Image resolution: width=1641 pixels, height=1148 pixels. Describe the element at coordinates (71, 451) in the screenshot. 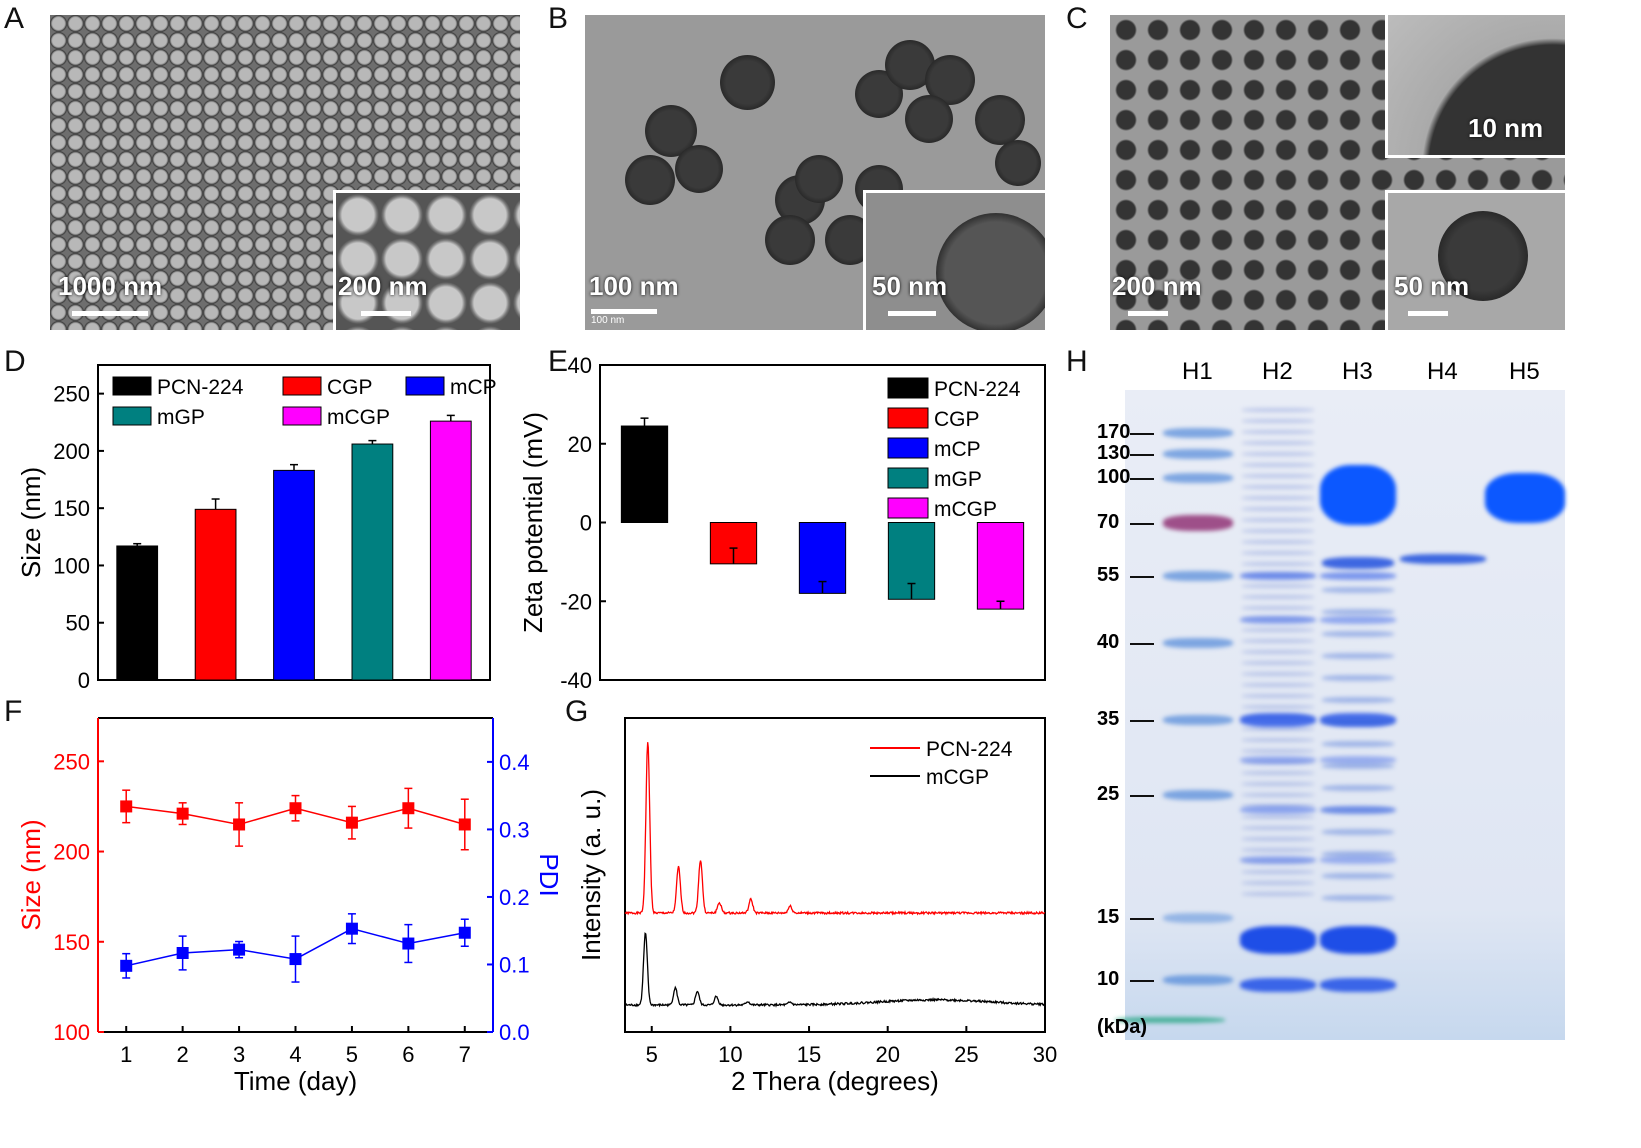

I see `y-tick-label: 200` at that location.